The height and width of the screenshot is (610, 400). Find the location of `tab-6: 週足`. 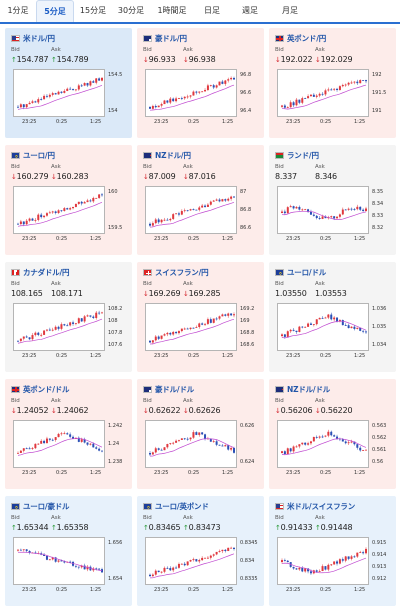

tab-6: 週足 is located at coordinates (250, 10).